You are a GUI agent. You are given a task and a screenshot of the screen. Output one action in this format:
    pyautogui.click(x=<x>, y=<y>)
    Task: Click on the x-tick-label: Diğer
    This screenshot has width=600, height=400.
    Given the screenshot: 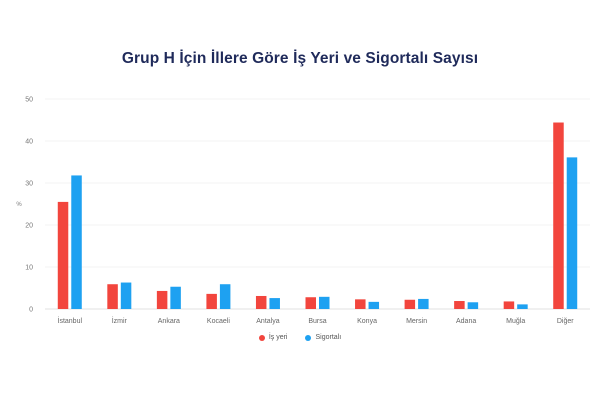 What is the action you would take?
    pyautogui.click(x=565, y=321)
    